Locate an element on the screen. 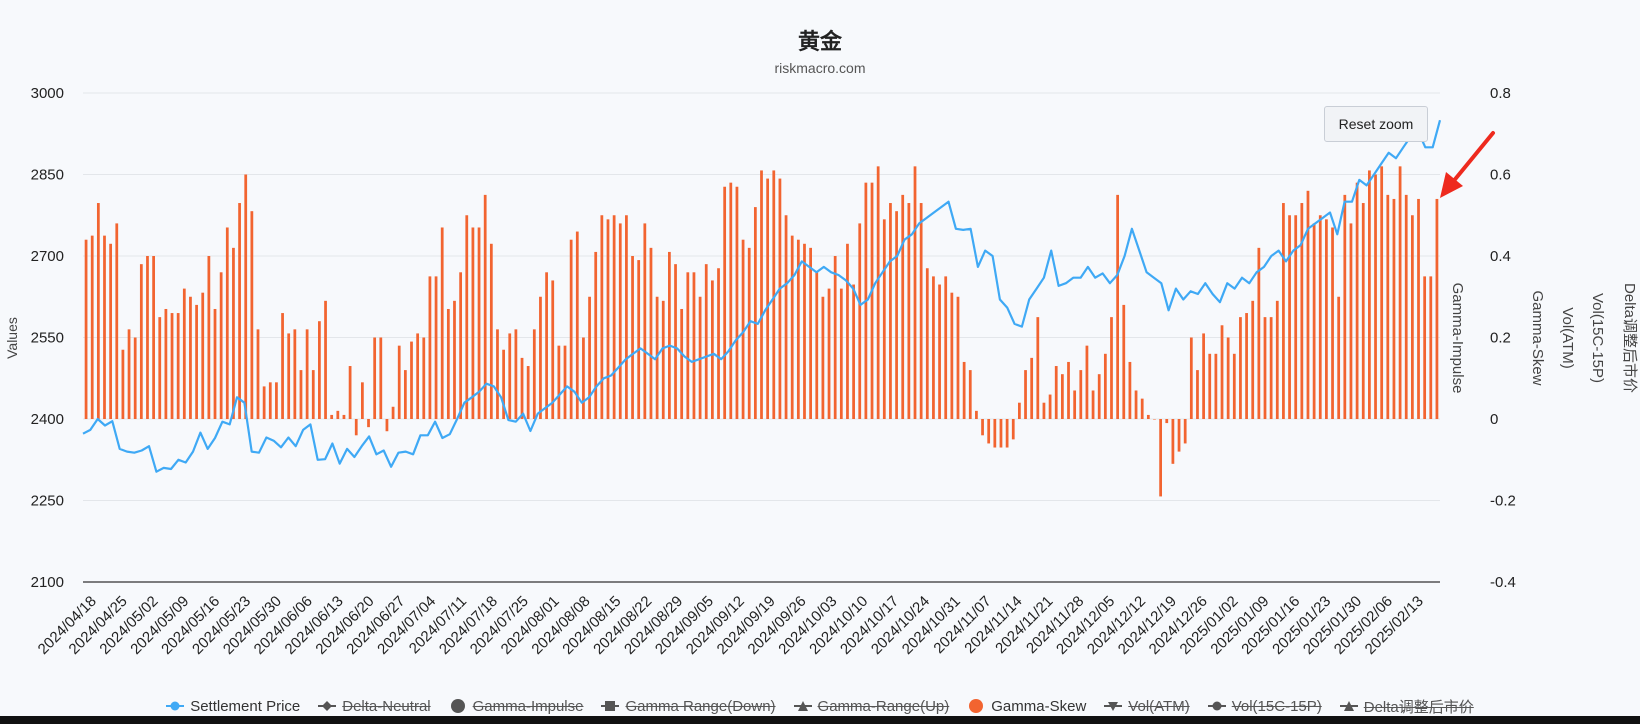 This screenshot has height=724, width=1640. legend-item: Gamma Range(Down) is located at coordinates (688, 706).